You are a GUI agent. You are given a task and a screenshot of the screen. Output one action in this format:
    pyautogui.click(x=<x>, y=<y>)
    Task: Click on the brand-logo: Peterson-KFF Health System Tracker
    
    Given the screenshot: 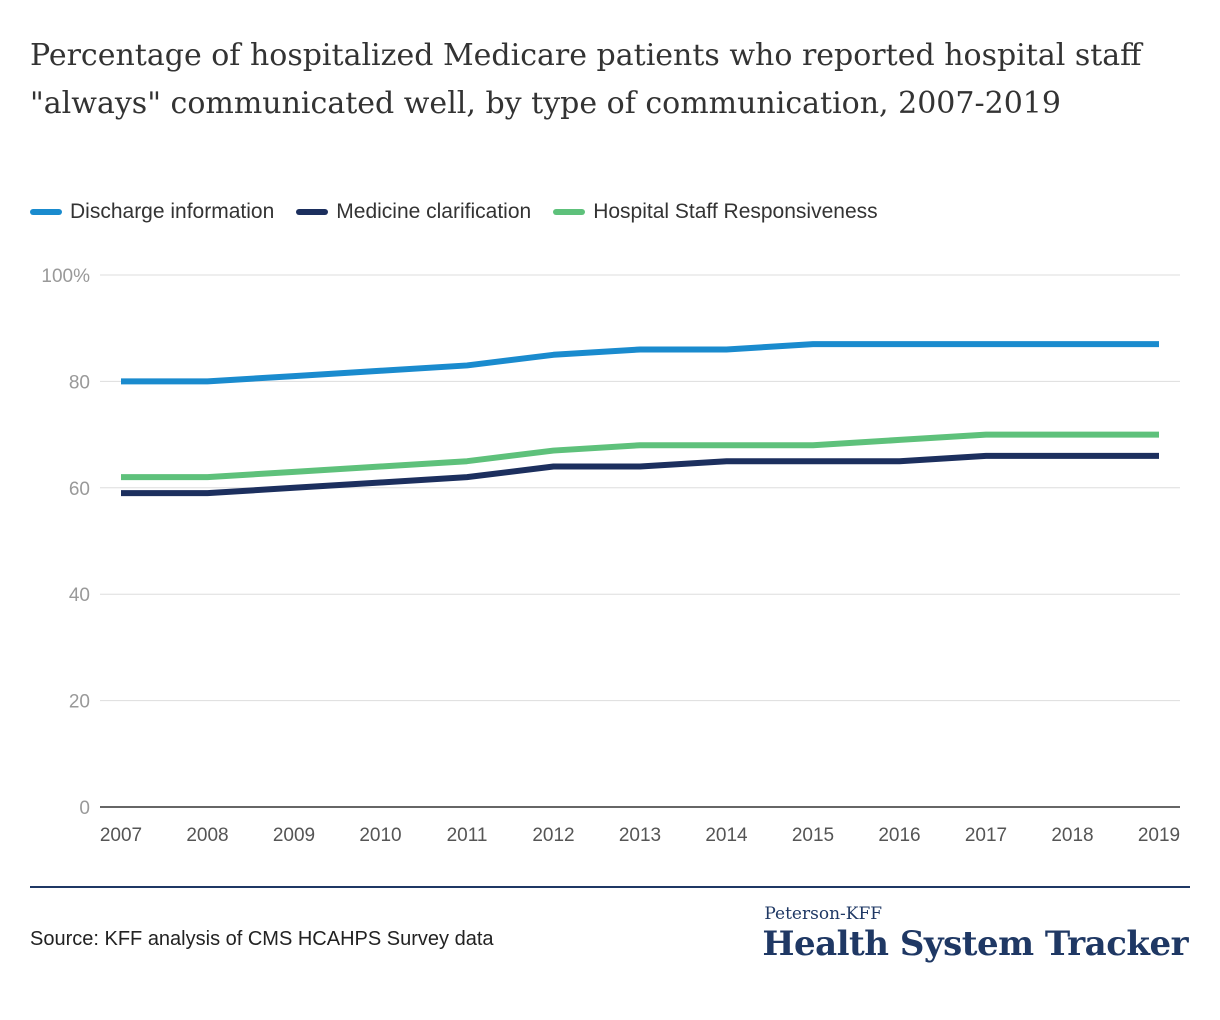 What is the action you would take?
    pyautogui.click(x=975, y=934)
    